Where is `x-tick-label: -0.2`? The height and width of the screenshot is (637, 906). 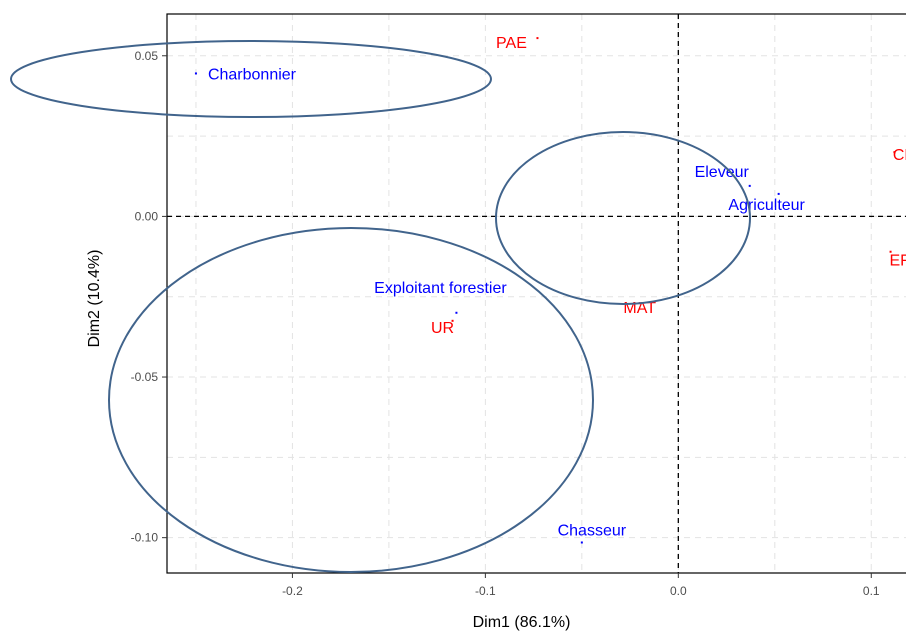 x-tick-label: -0.2 is located at coordinates (292, 591).